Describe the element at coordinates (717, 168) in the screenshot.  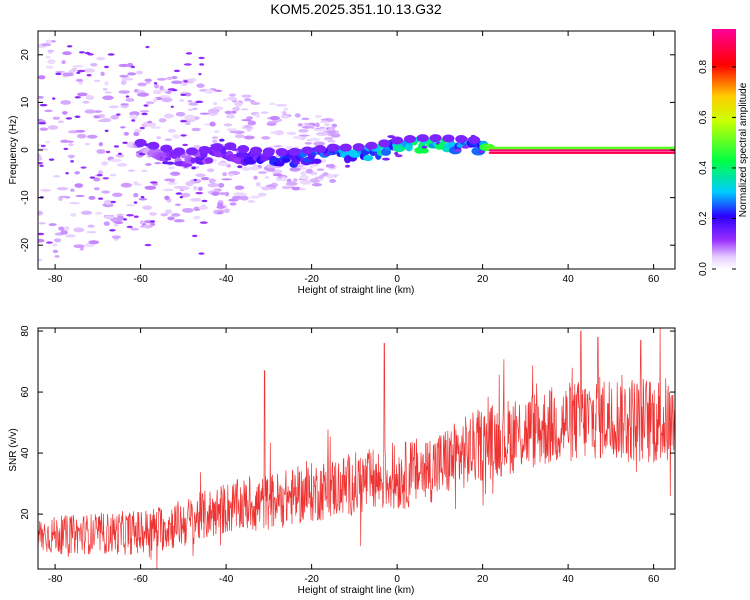
I see `colorbar-ticks: 0.0 0.2 0.4 0.6 0.8` at that location.